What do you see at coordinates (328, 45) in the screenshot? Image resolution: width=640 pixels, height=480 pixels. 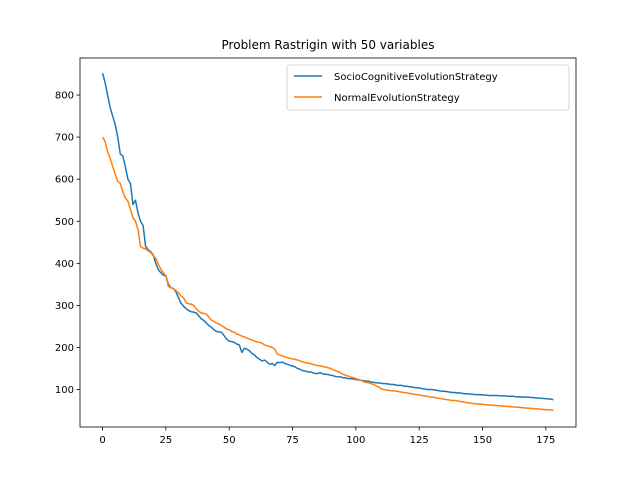 I see `chart-title: Problem Rastrigin with 50 variables` at bounding box center [328, 45].